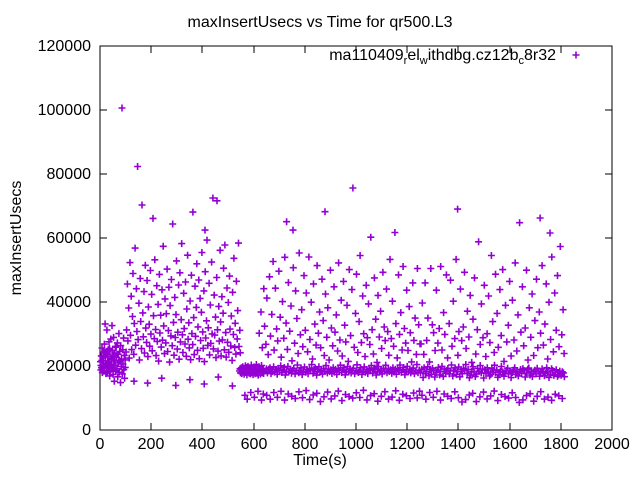  I want to click on chart-title: maxInsertUsecs vs Time for qr500.L3, so click(320, 22).